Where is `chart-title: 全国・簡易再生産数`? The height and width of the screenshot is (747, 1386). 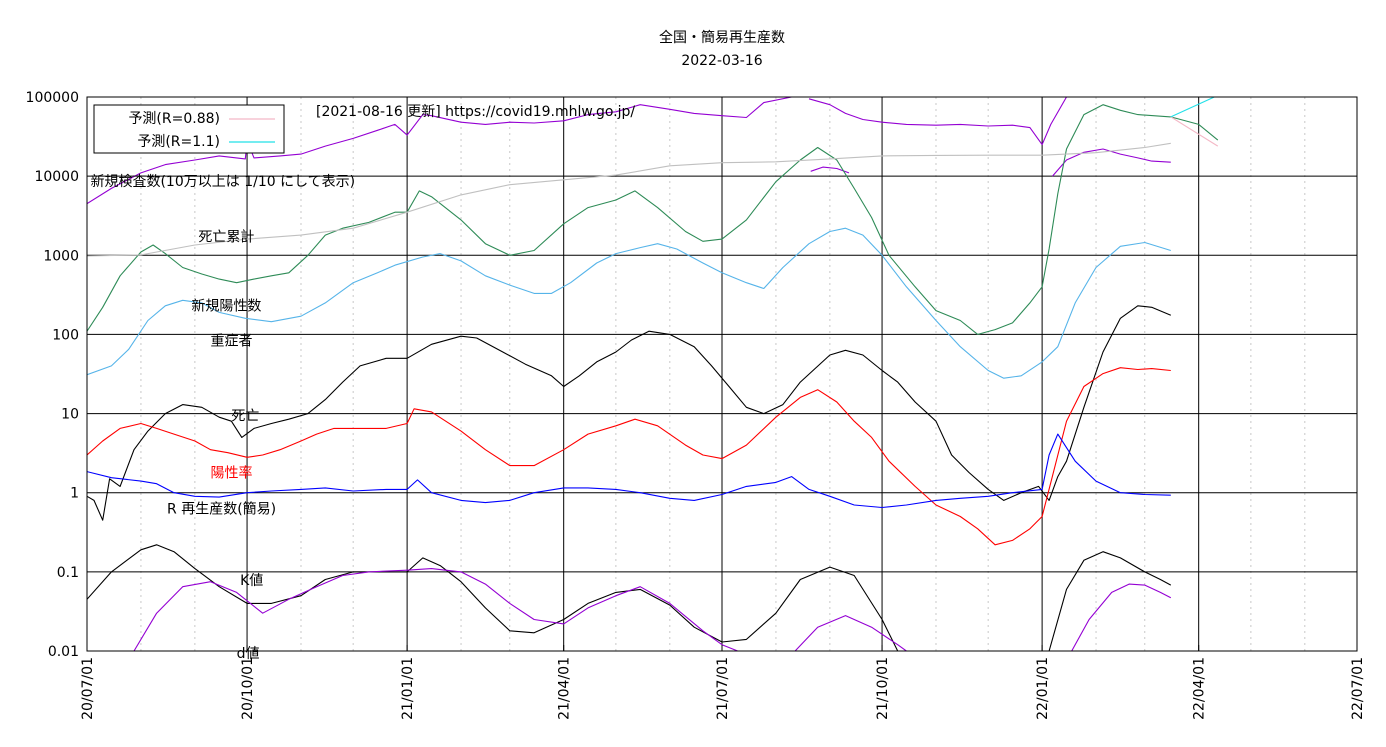 chart-title: 全国・簡易再生産数 is located at coordinates (722, 37).